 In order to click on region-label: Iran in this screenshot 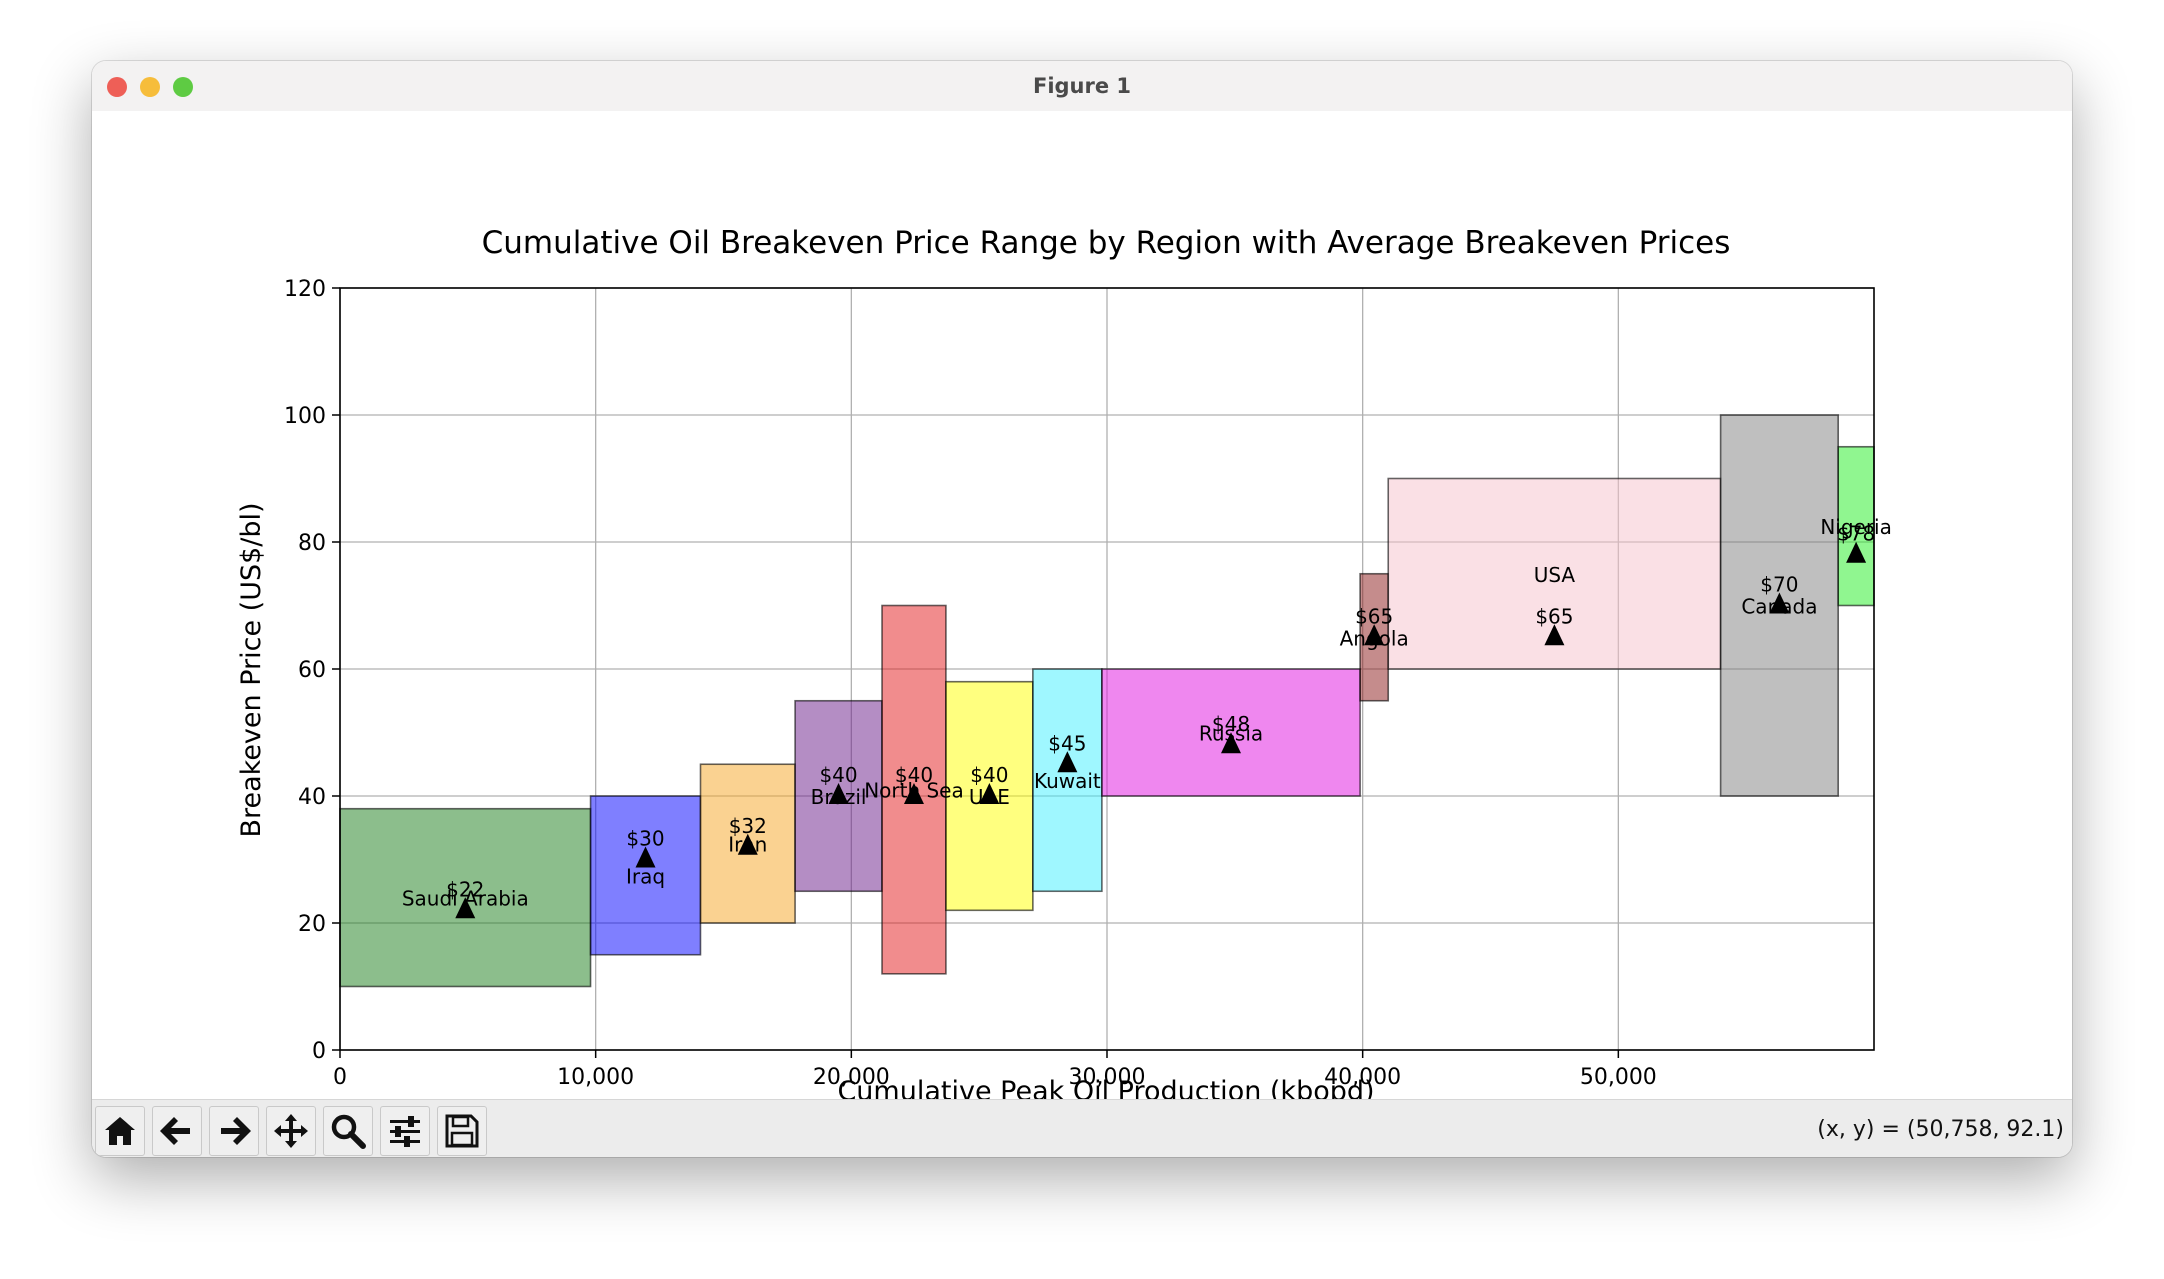, I will do `click(747, 845)`.